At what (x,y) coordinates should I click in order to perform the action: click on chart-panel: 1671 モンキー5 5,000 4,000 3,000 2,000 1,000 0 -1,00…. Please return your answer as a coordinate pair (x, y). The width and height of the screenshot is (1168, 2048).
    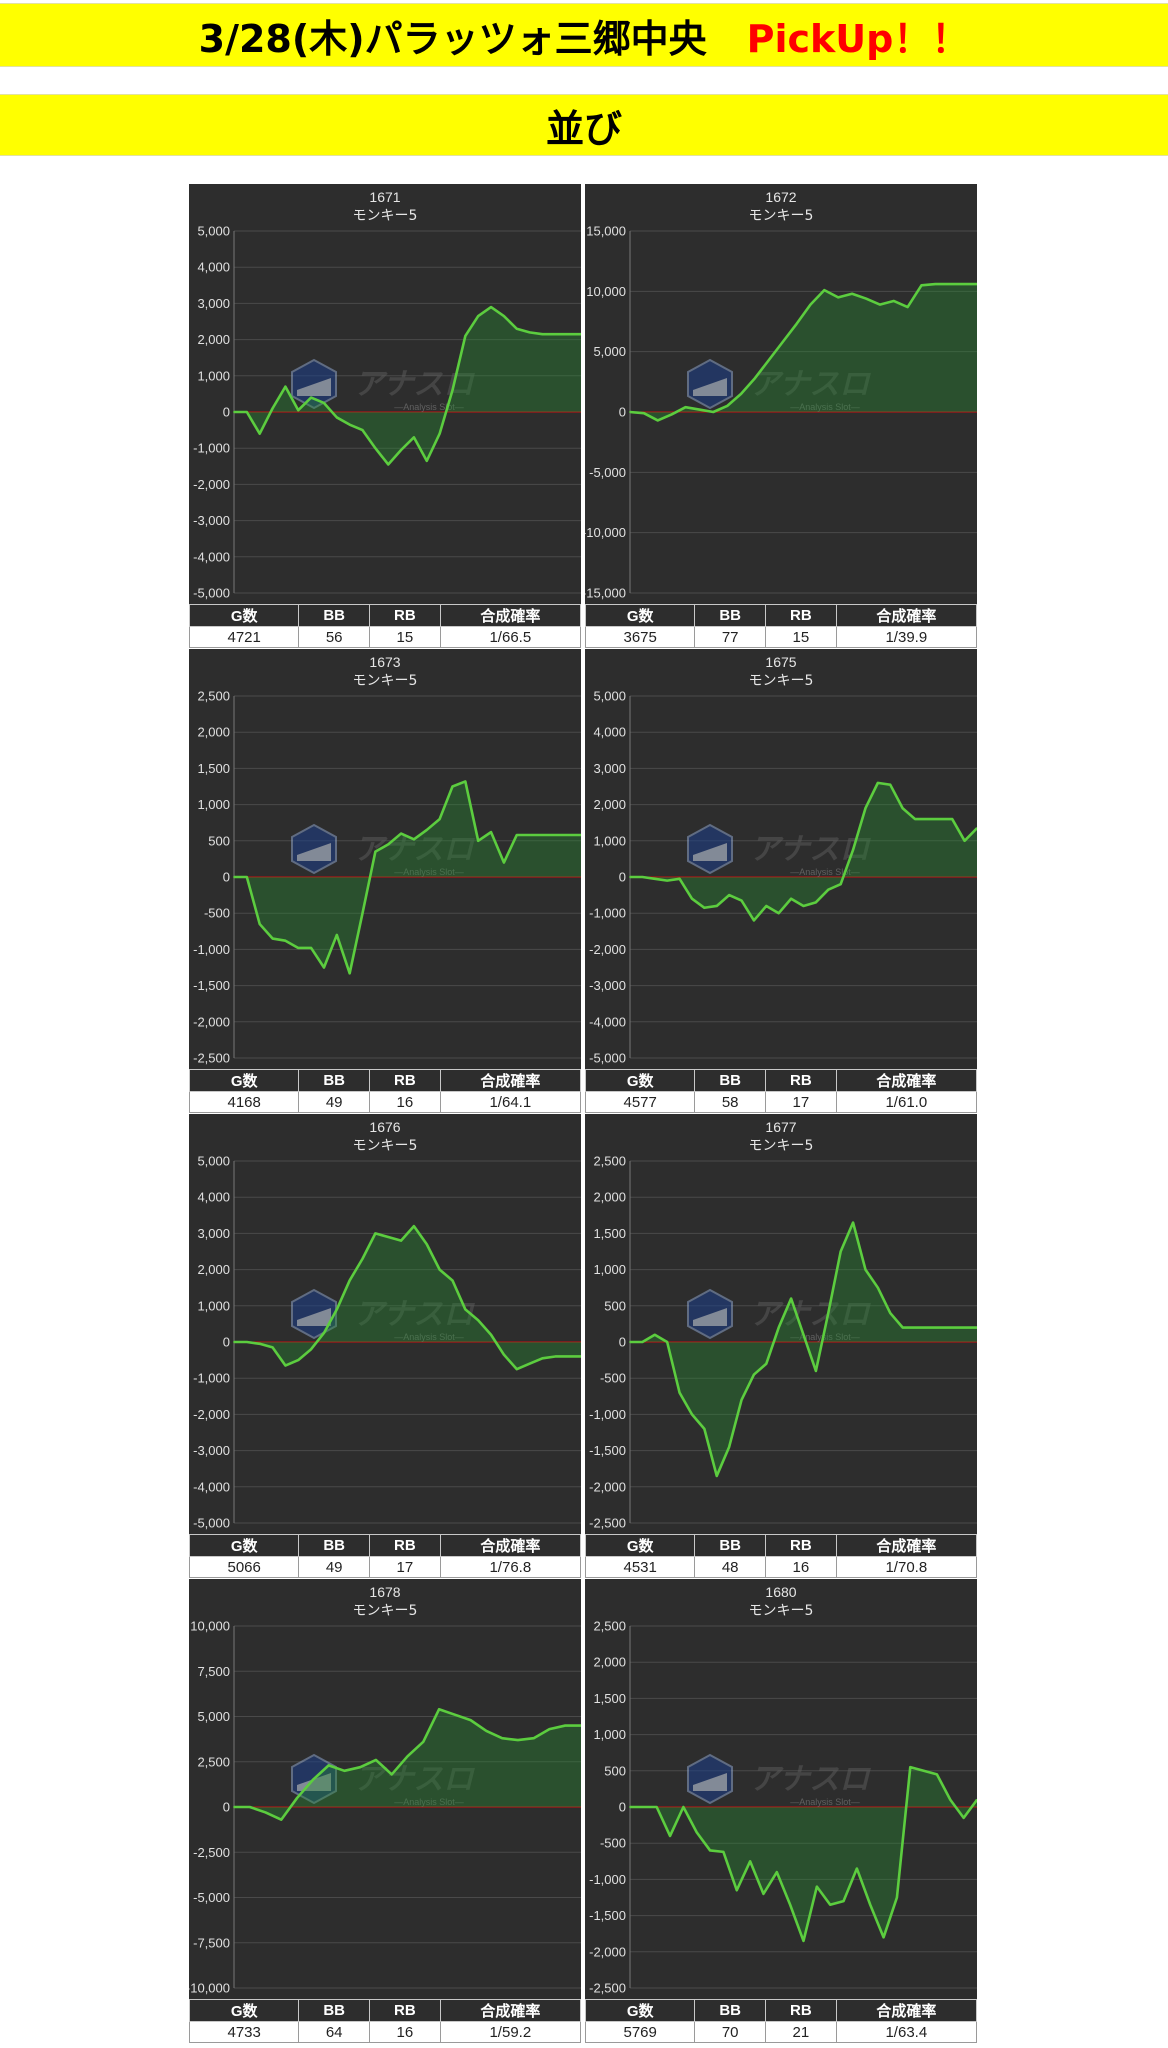
    Looking at the image, I should click on (385, 416).